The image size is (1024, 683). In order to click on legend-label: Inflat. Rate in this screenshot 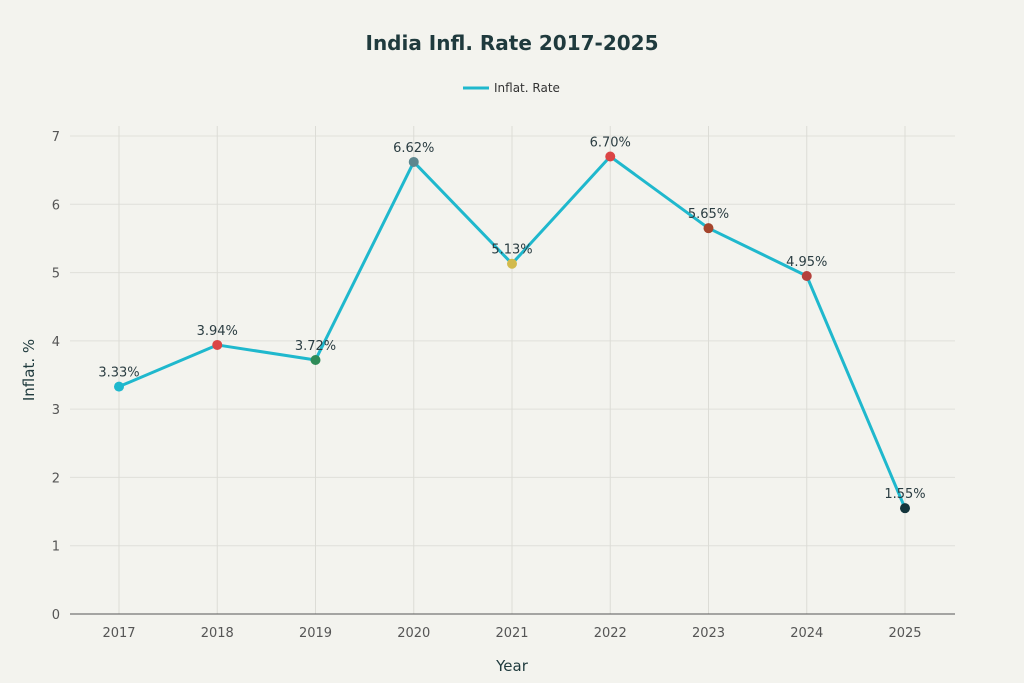, I will do `click(527, 88)`.